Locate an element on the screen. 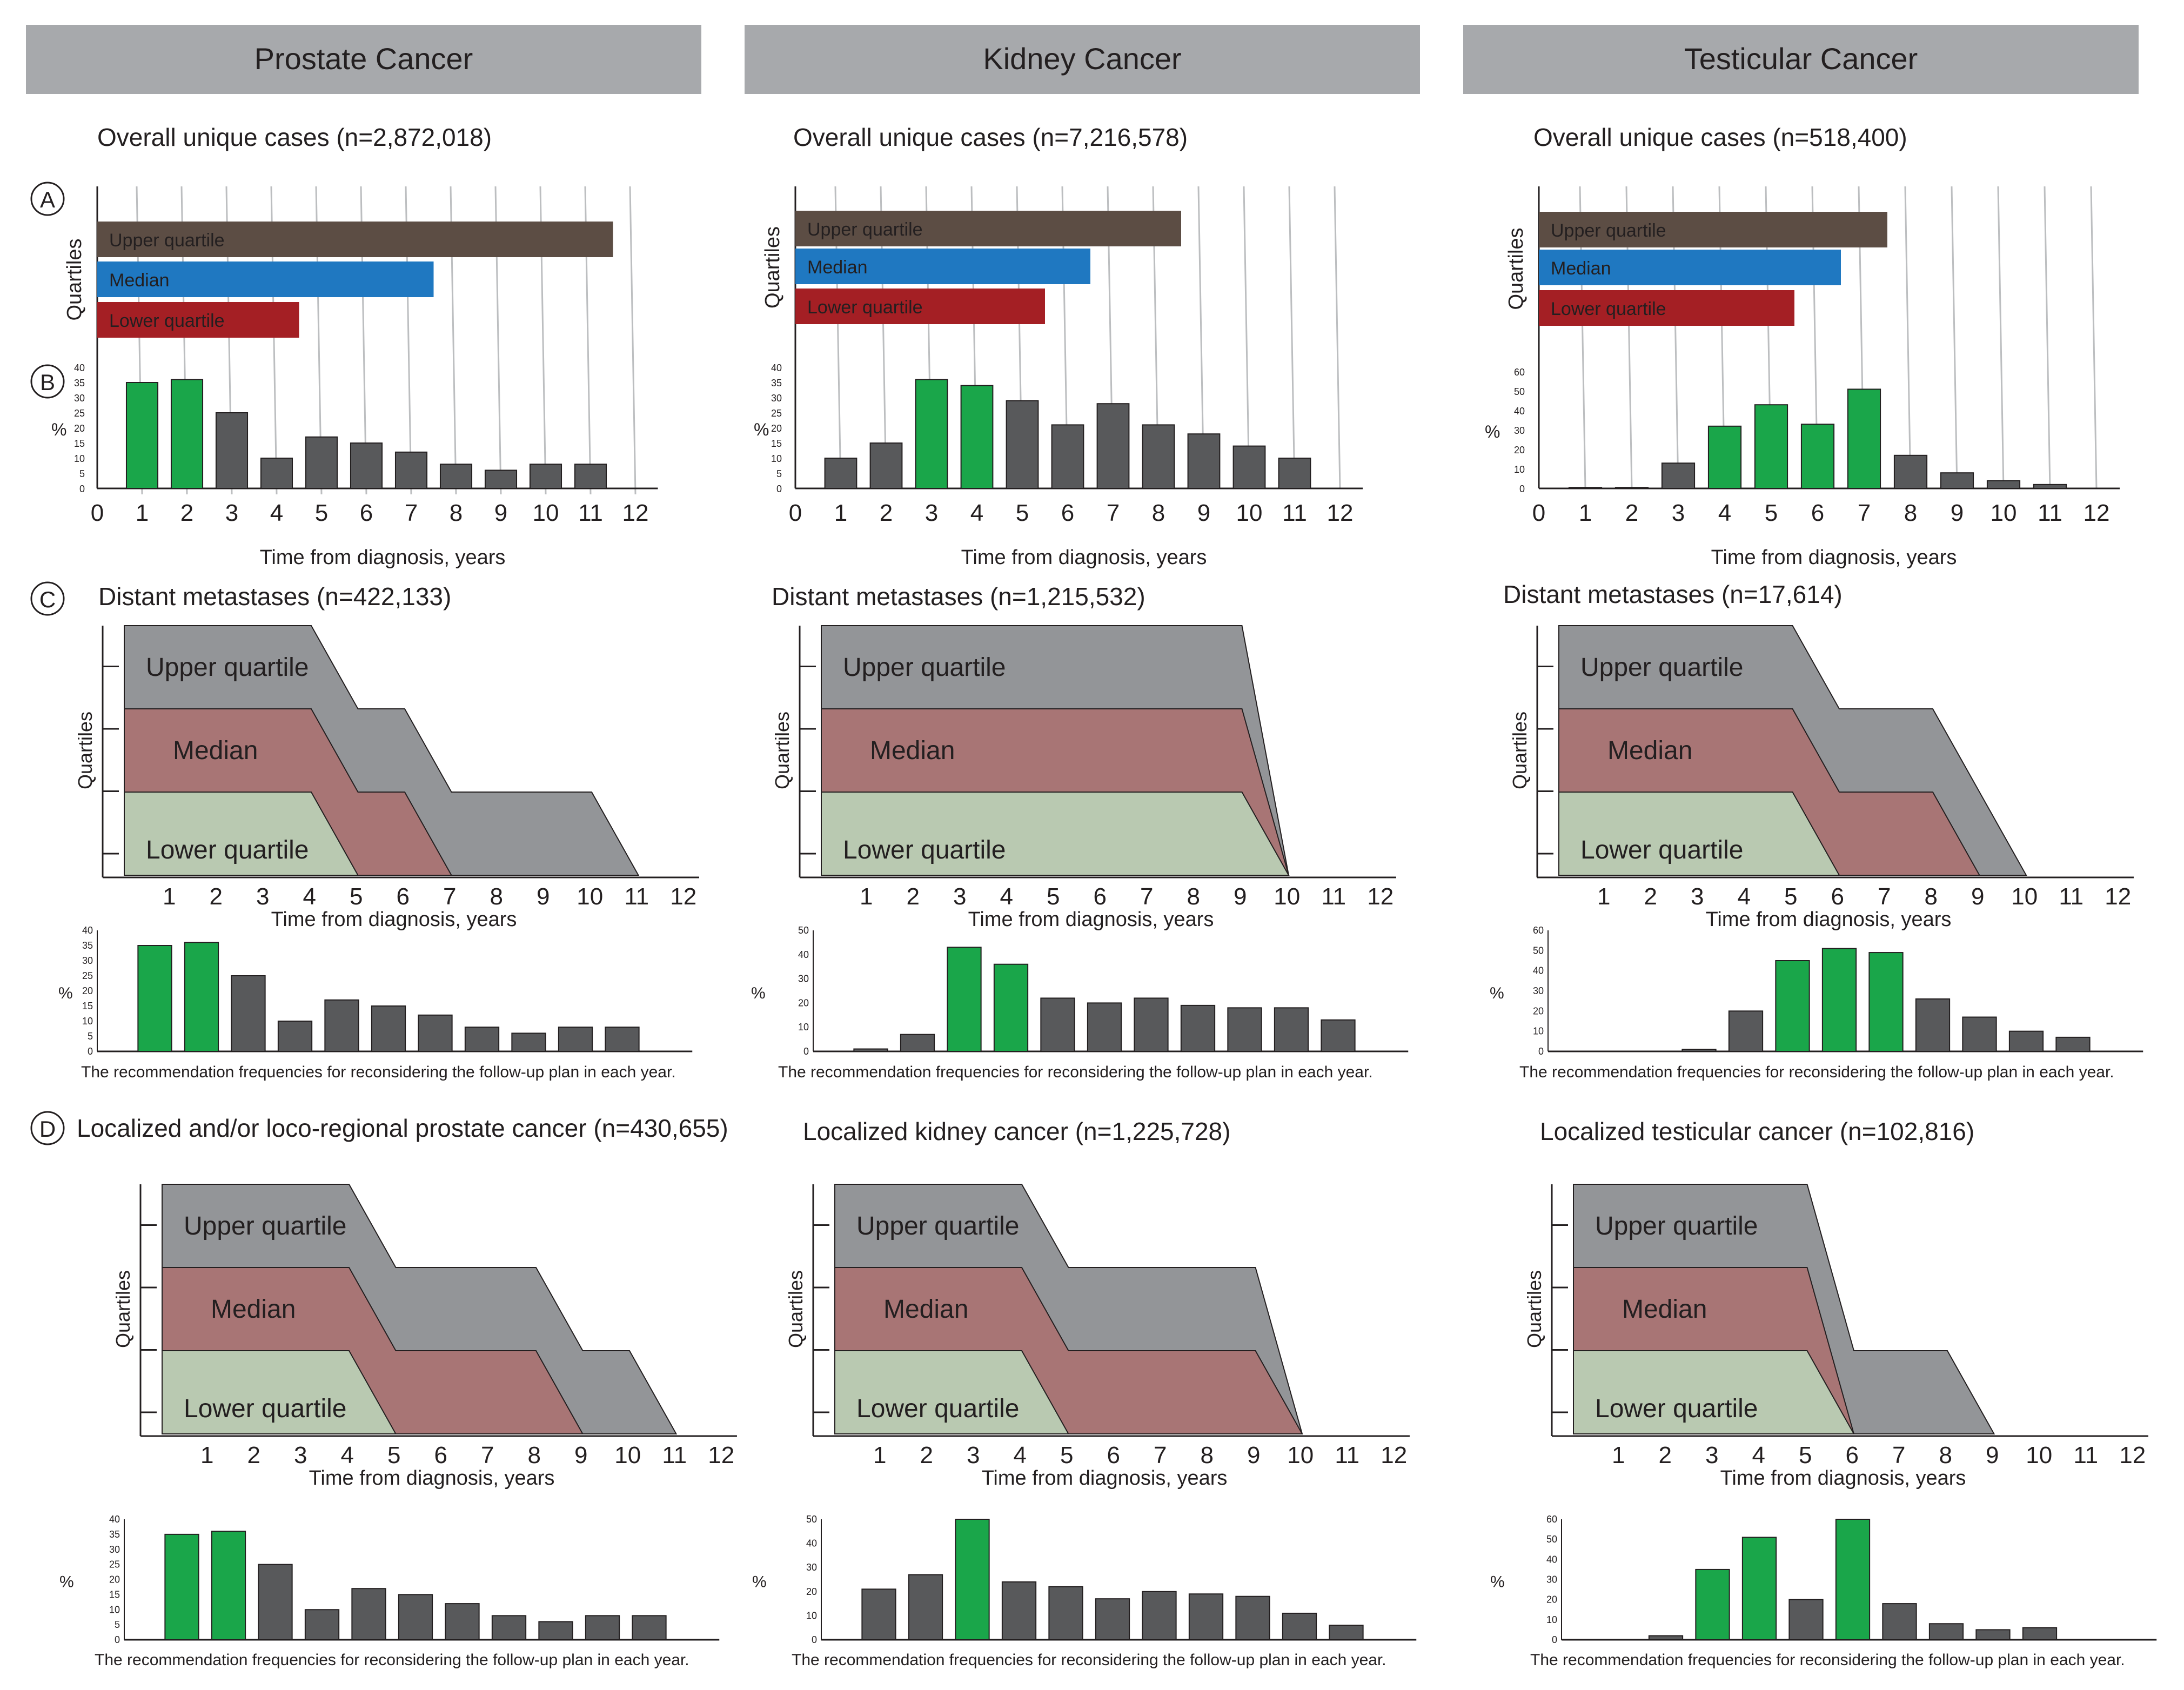  x-tick-label: 11 is located at coordinates (2050, 513).